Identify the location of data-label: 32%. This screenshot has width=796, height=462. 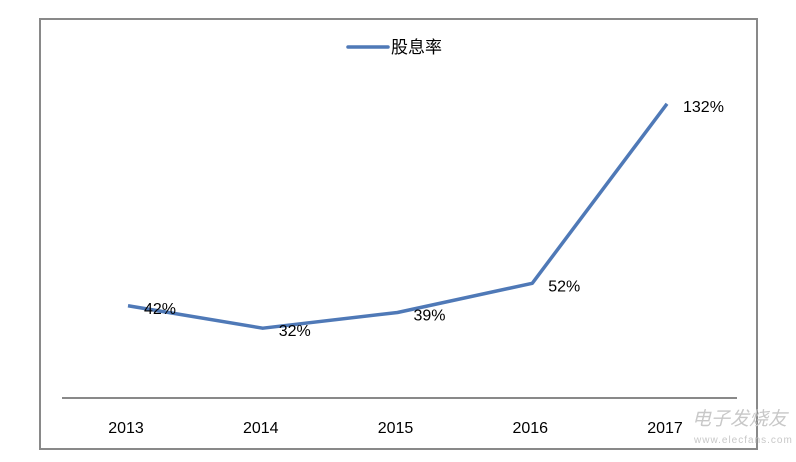
(295, 331).